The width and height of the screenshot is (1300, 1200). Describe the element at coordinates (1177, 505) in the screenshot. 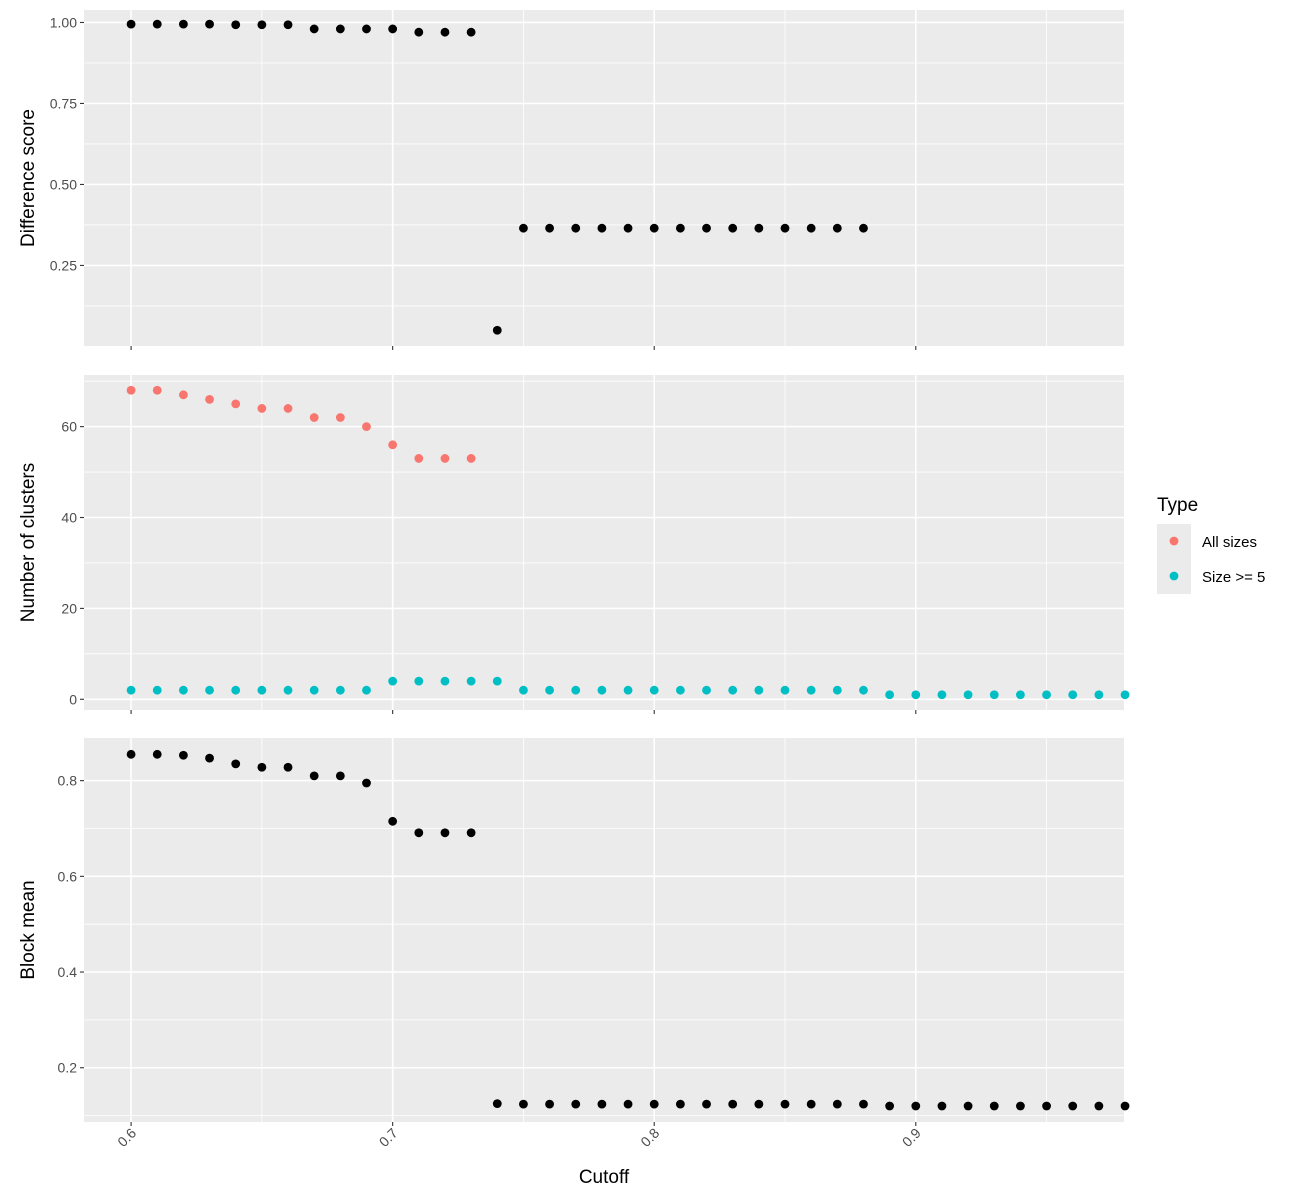

I see `legend-title: Type` at that location.